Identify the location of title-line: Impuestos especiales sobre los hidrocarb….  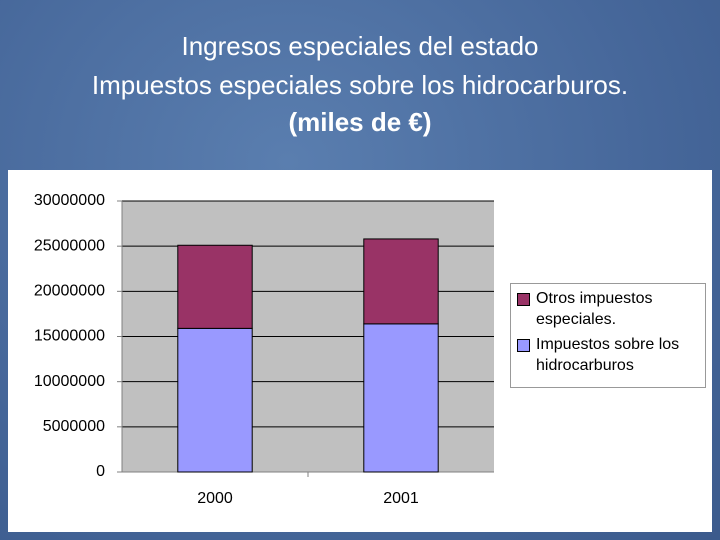
(360, 85).